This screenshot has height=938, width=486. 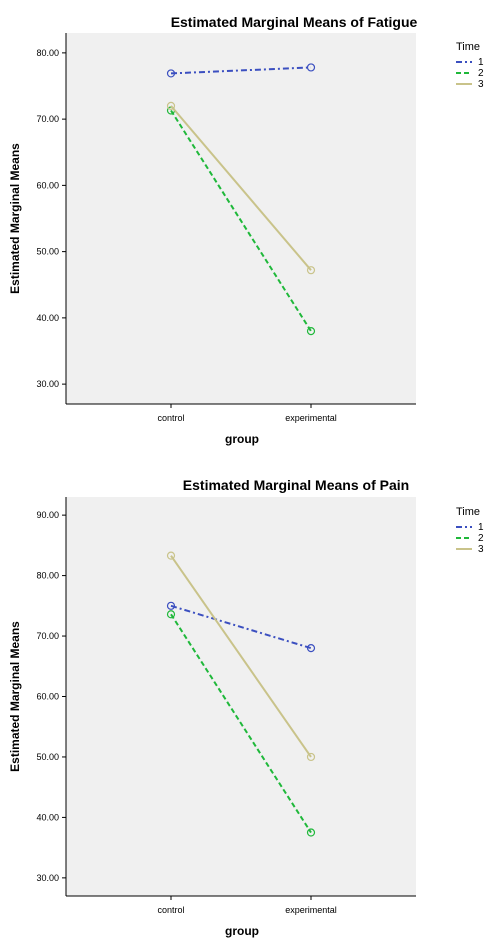 I want to click on y-tick-label: 90.00, so click(x=47, y=515).